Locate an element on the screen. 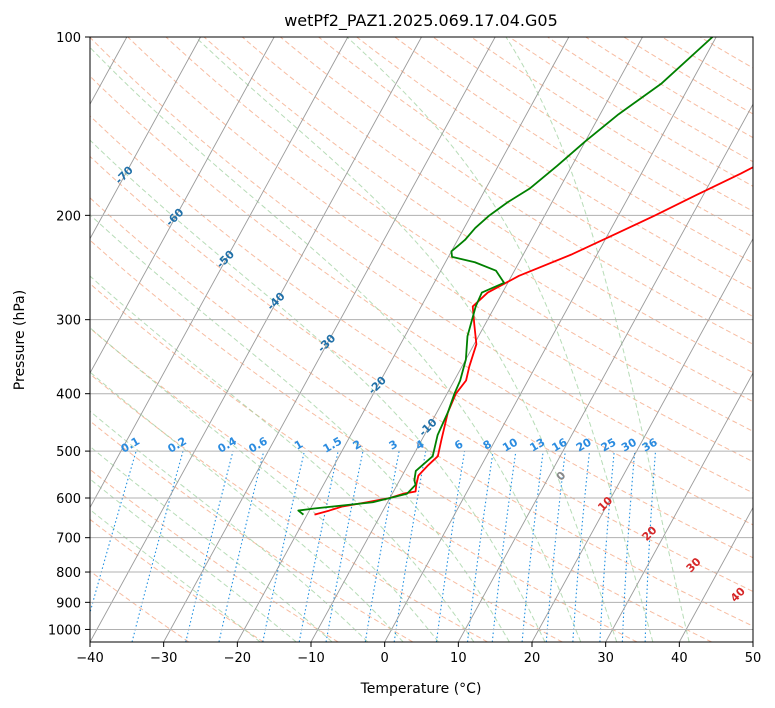  mixing-ratio-label: 3 is located at coordinates (393, 445).